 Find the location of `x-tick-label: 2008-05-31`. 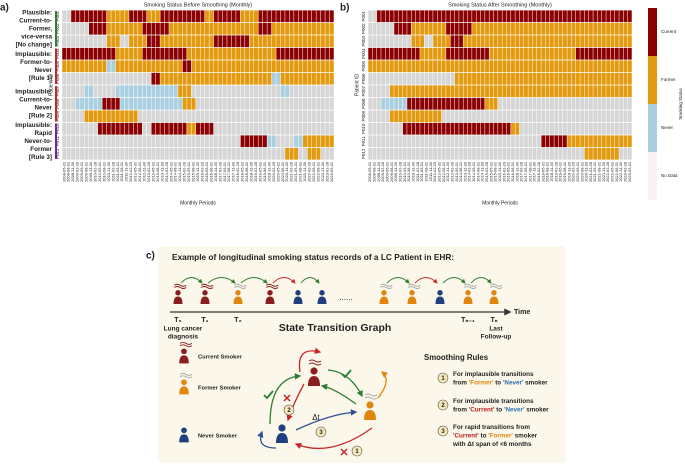

x-tick-label: 2008-05-31 is located at coordinates (63, 172).